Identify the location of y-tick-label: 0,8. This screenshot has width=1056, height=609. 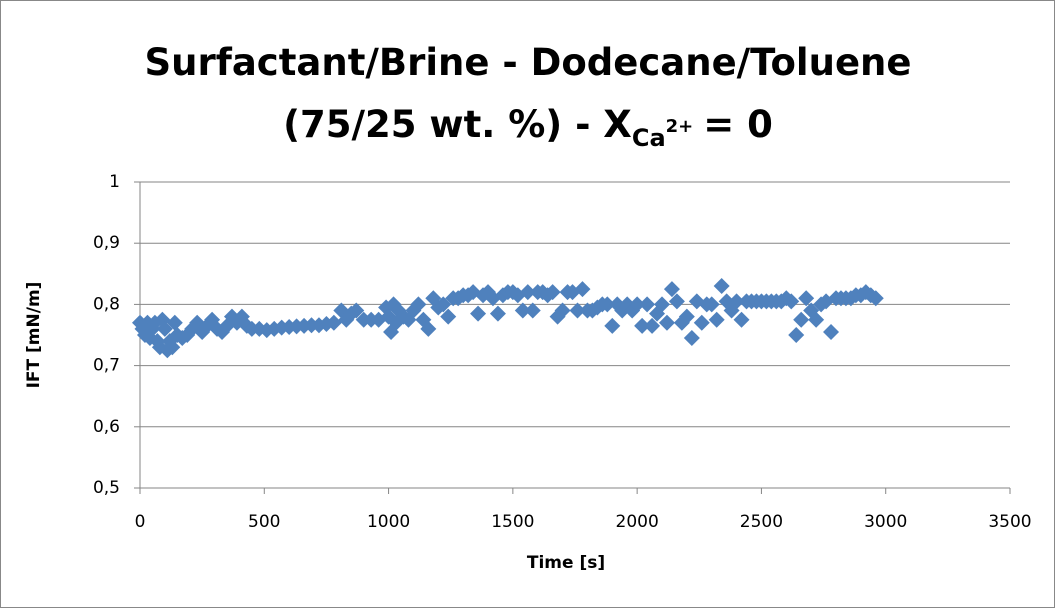
(106, 304).